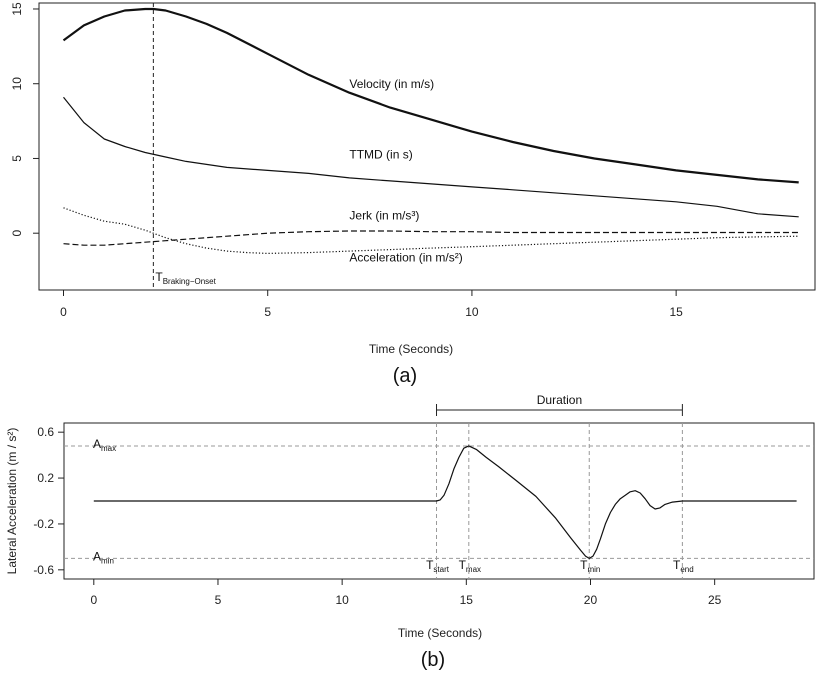  Describe the element at coordinates (683, 566) in the screenshot. I see `time-marker-label: Tend` at that location.